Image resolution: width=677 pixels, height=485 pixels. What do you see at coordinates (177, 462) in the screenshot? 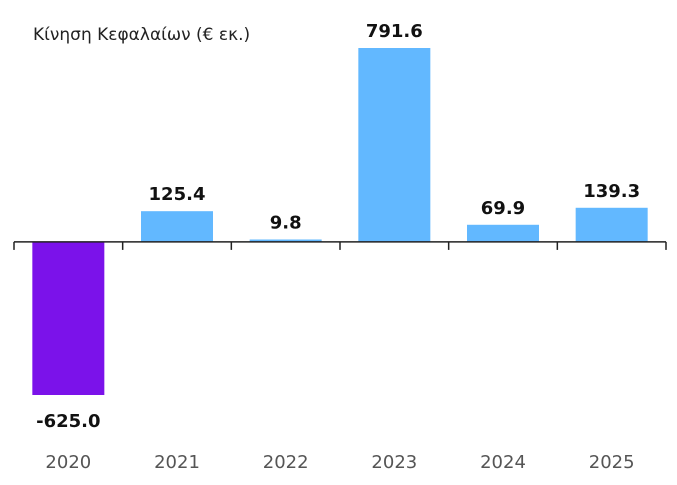
I see `x-tick-label: 2021` at bounding box center [177, 462].